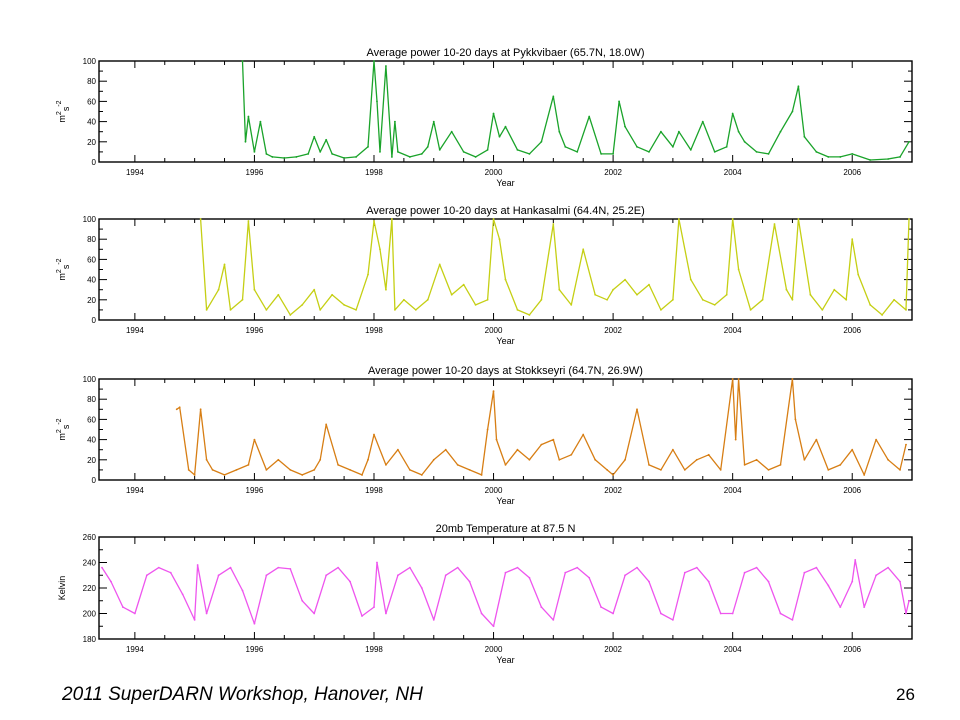 The width and height of the screenshot is (960, 720). What do you see at coordinates (90, 563) in the screenshot?
I see `y-tick-label: 240` at bounding box center [90, 563].